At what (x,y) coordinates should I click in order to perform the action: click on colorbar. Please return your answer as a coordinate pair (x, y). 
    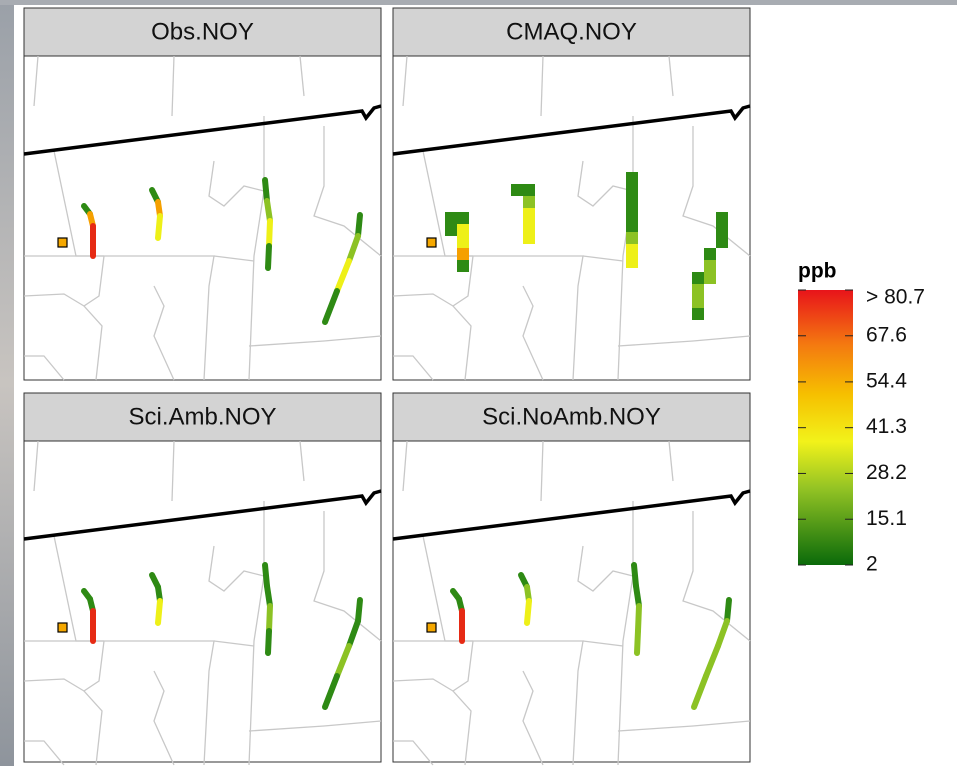
    Looking at the image, I should click on (825, 427).